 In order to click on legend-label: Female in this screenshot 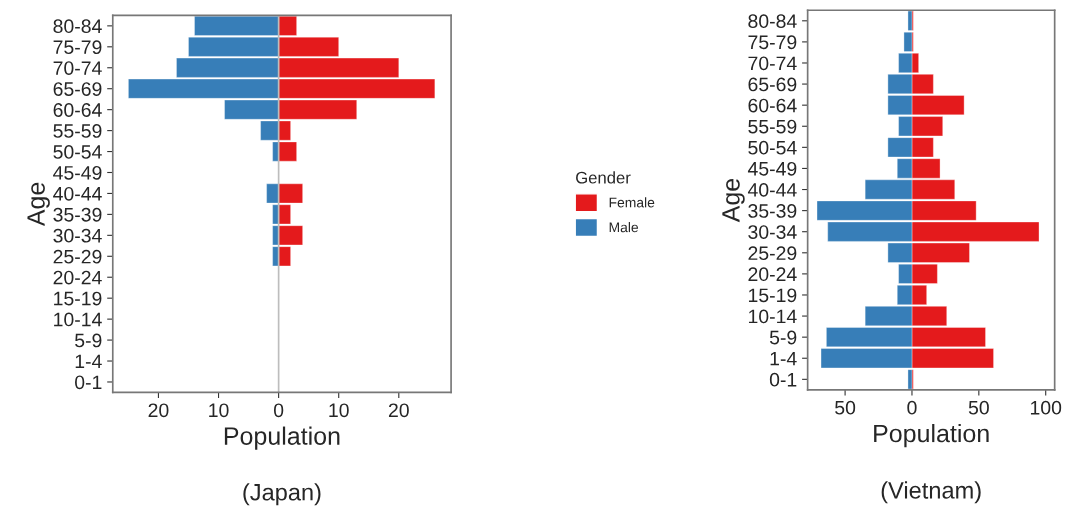, I will do `click(632, 202)`.